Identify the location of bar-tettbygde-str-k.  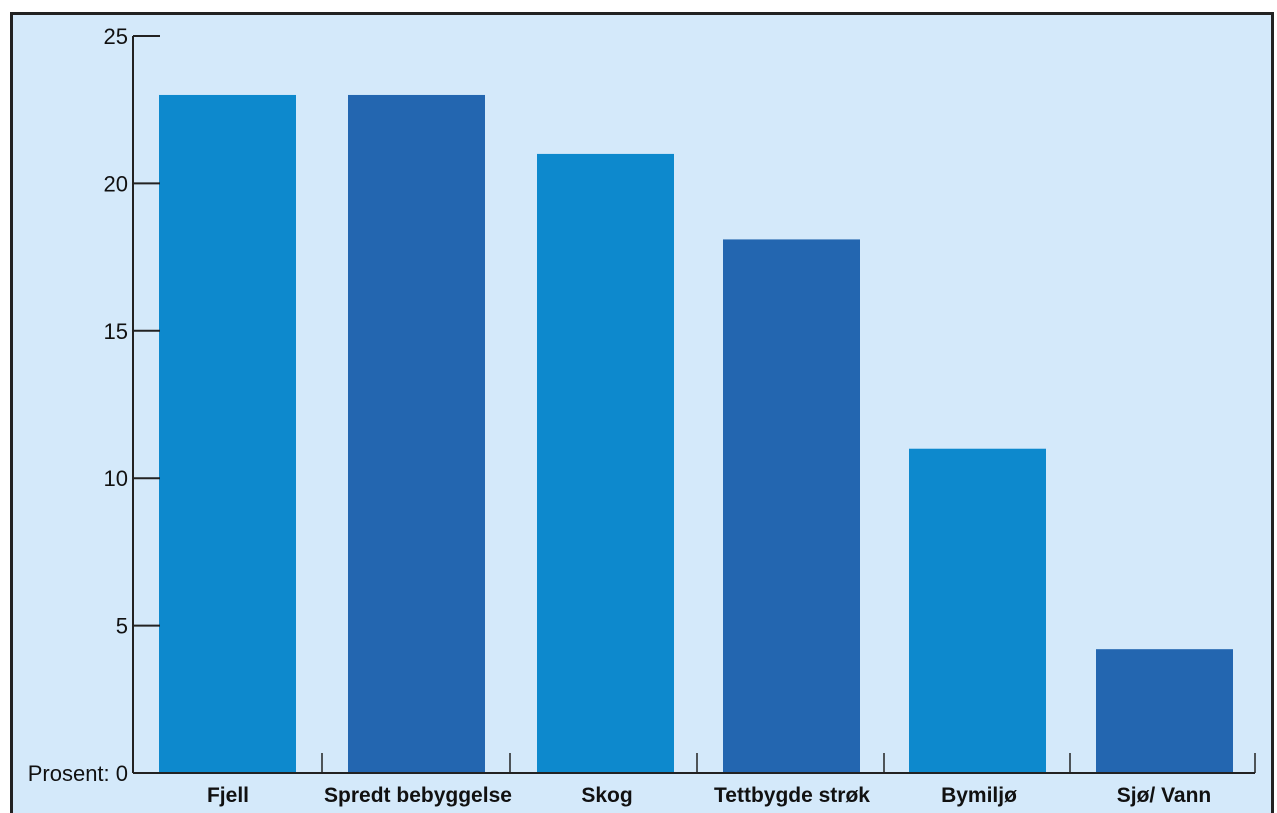
(791, 506).